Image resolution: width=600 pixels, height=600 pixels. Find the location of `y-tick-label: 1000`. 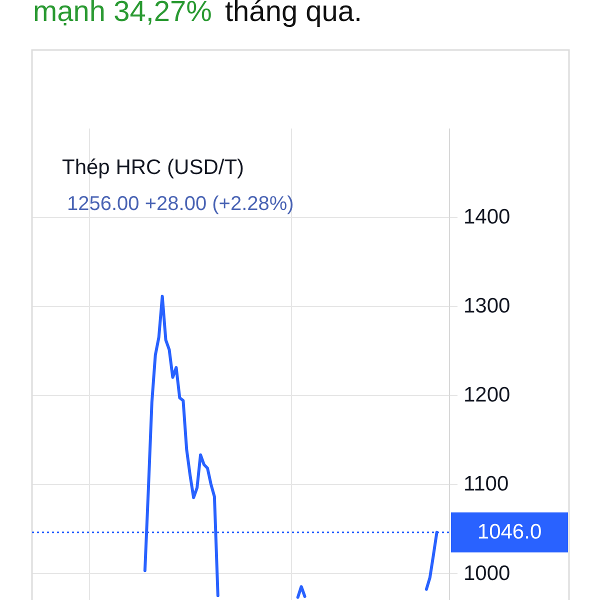

y-tick-label: 1000 is located at coordinates (487, 573).